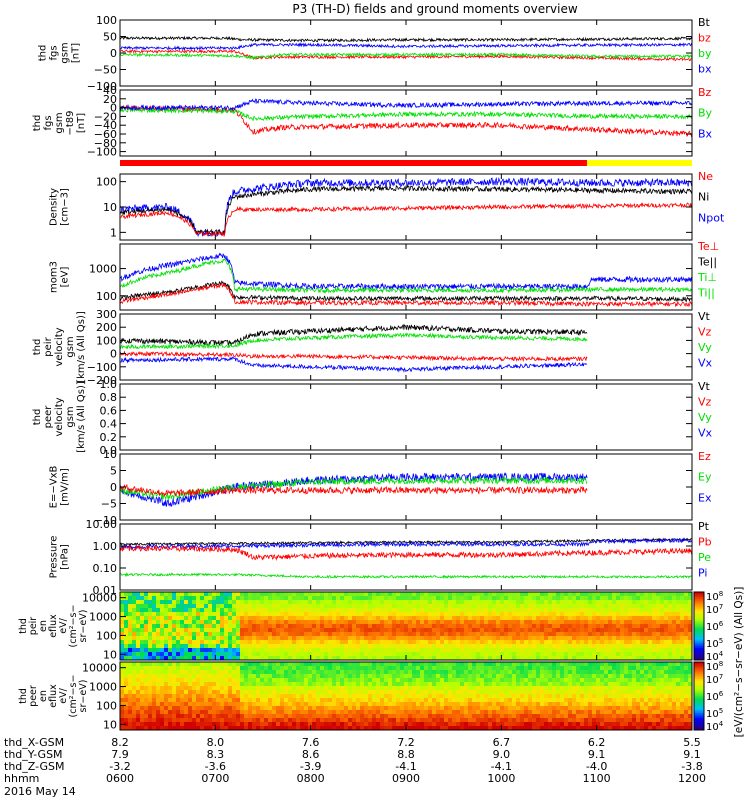  Describe the element at coordinates (59, 417) in the screenshot. I see `y-axis-label: thdpeervelocitygsm[km/s (All Qs)]` at that location.